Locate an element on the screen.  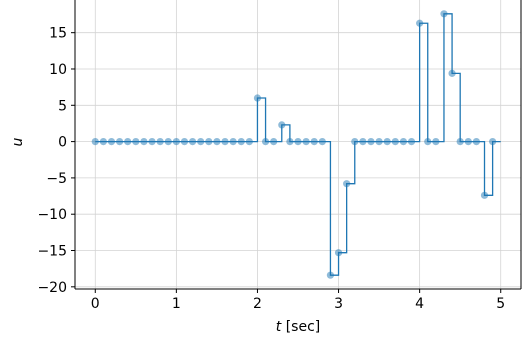
x-axis-label-unit: [sec] is located at coordinates (300, 327).